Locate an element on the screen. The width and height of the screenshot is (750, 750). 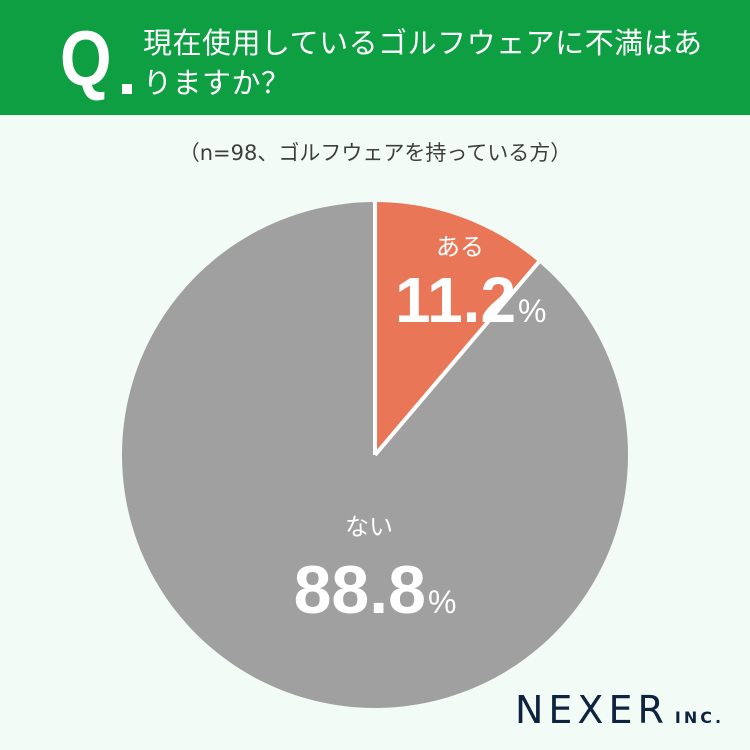
question-text: 現在使用しているゴルフウェアに不満はありますか？ is located at coordinates (423, 63).